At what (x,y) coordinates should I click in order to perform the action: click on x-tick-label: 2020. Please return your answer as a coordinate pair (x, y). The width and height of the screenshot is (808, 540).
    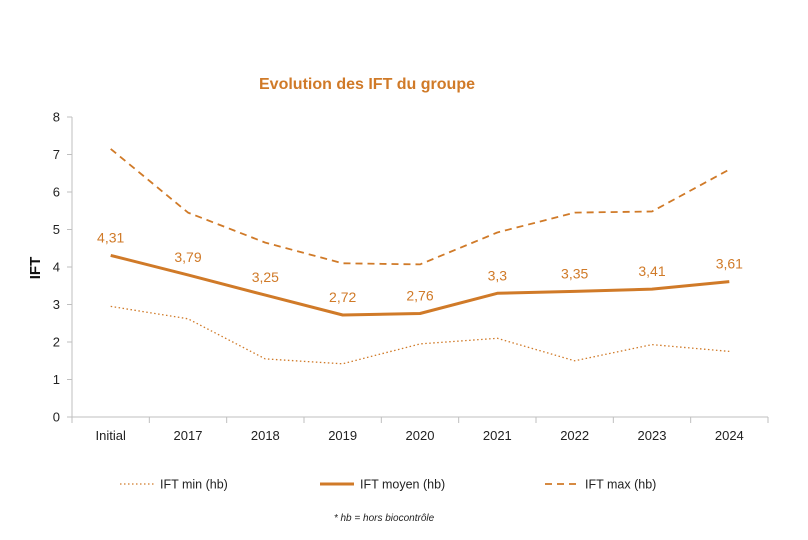
    Looking at the image, I should click on (420, 435).